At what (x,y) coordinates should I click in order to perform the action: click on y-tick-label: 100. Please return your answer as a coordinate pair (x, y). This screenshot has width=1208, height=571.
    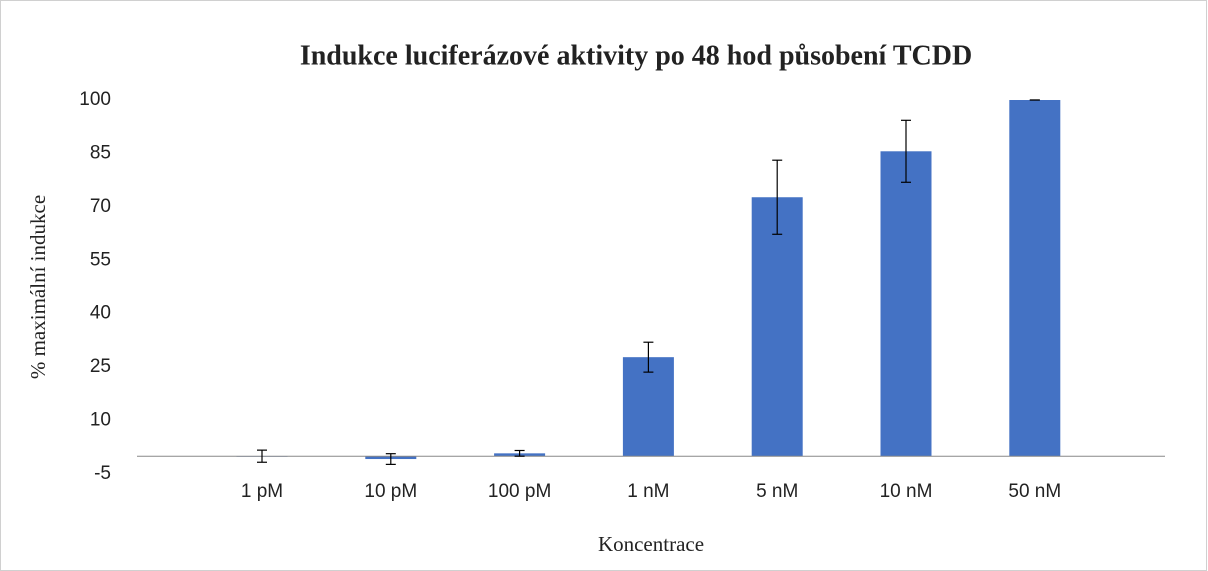
    Looking at the image, I should click on (95, 99).